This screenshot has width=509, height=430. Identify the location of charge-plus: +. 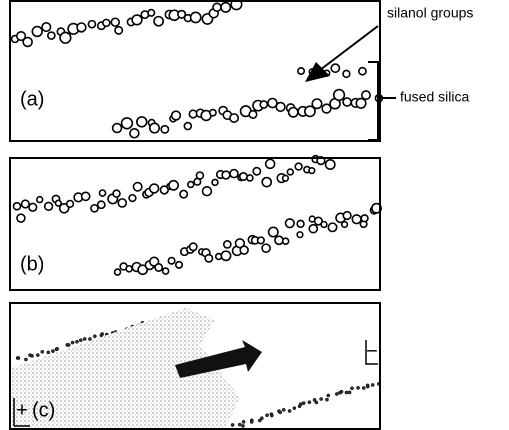
(22, 410).